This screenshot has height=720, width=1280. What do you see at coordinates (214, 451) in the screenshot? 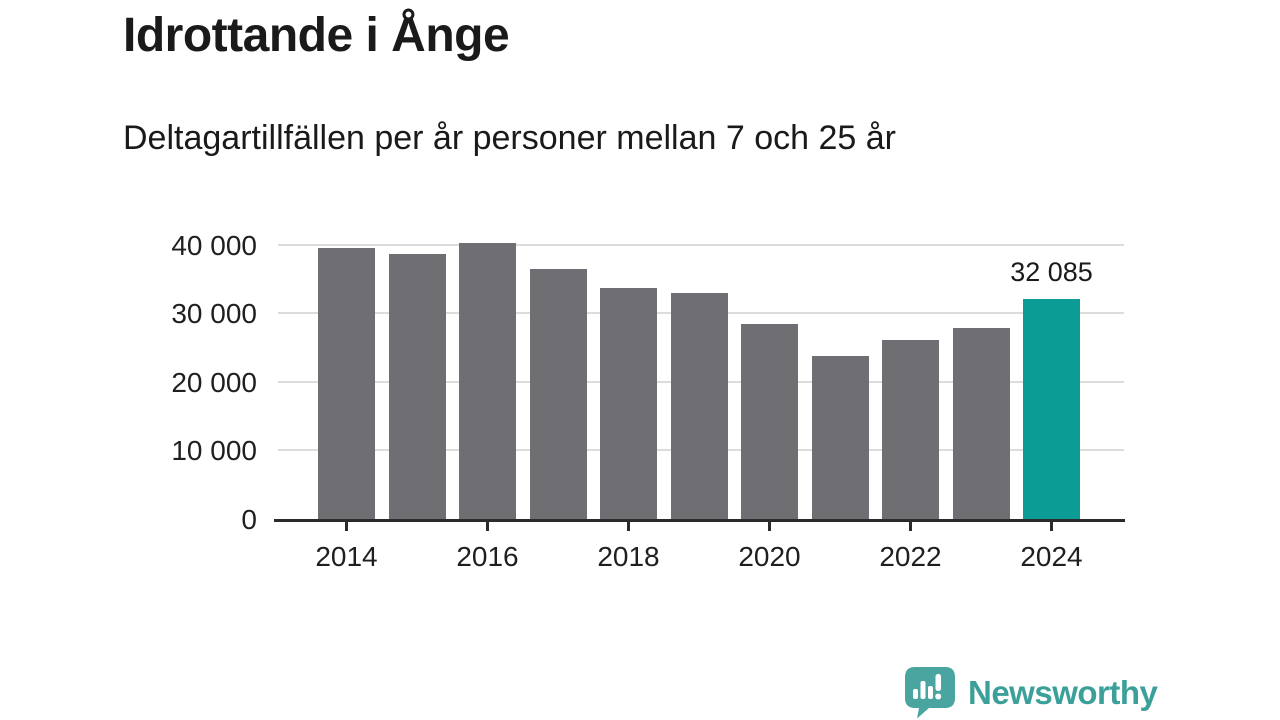
I see `y-tick-label-10000: 10 000` at bounding box center [214, 451].